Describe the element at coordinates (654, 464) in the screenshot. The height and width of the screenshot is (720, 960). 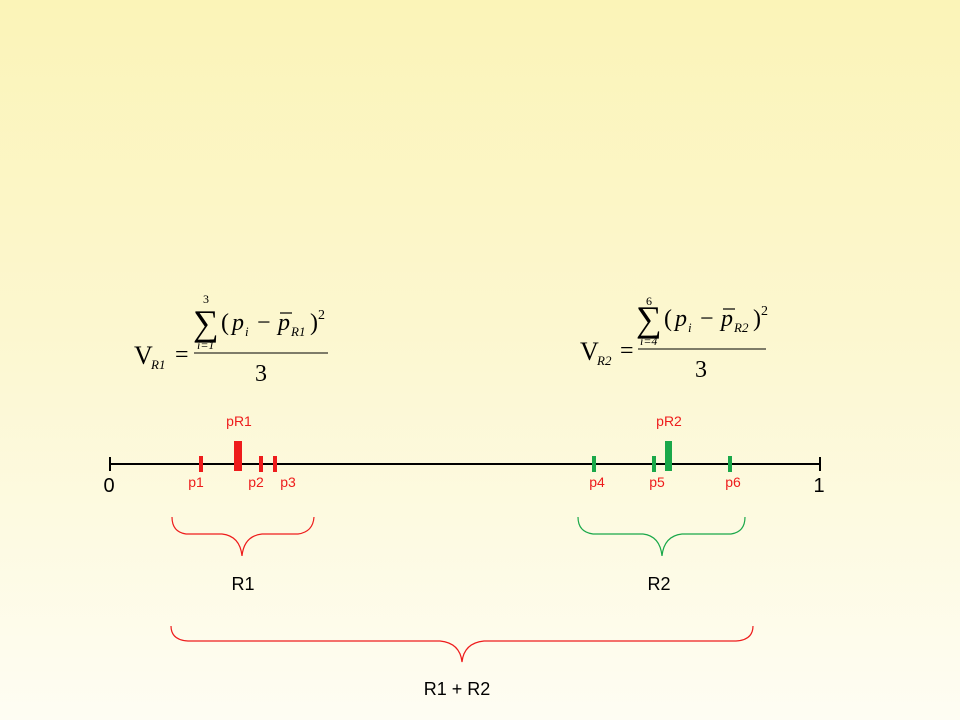
I see `point-tick-p5` at that location.